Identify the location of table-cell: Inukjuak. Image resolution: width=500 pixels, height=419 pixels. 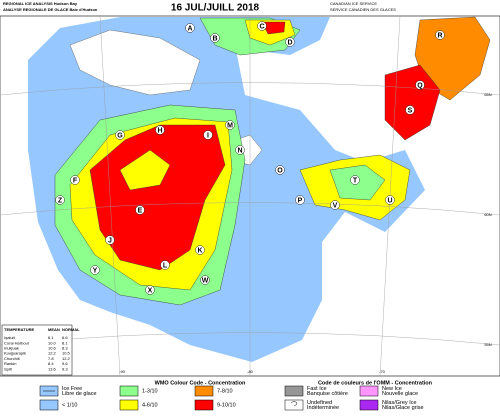
(11, 347).